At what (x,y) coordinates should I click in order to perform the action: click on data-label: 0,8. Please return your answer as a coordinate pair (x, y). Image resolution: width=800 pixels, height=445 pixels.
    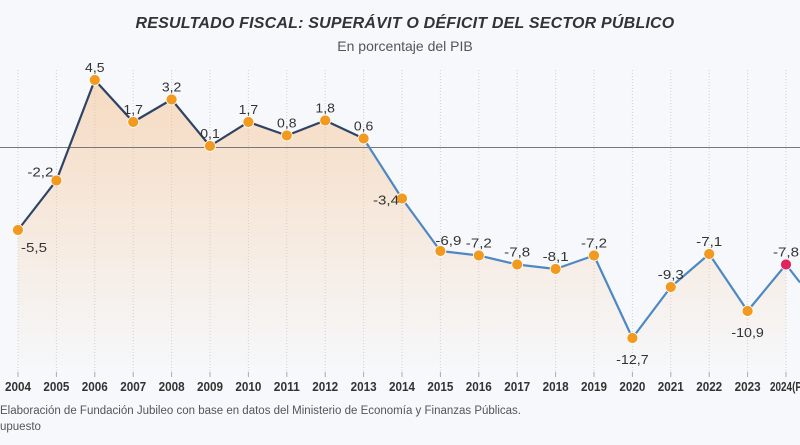
    Looking at the image, I should click on (287, 123).